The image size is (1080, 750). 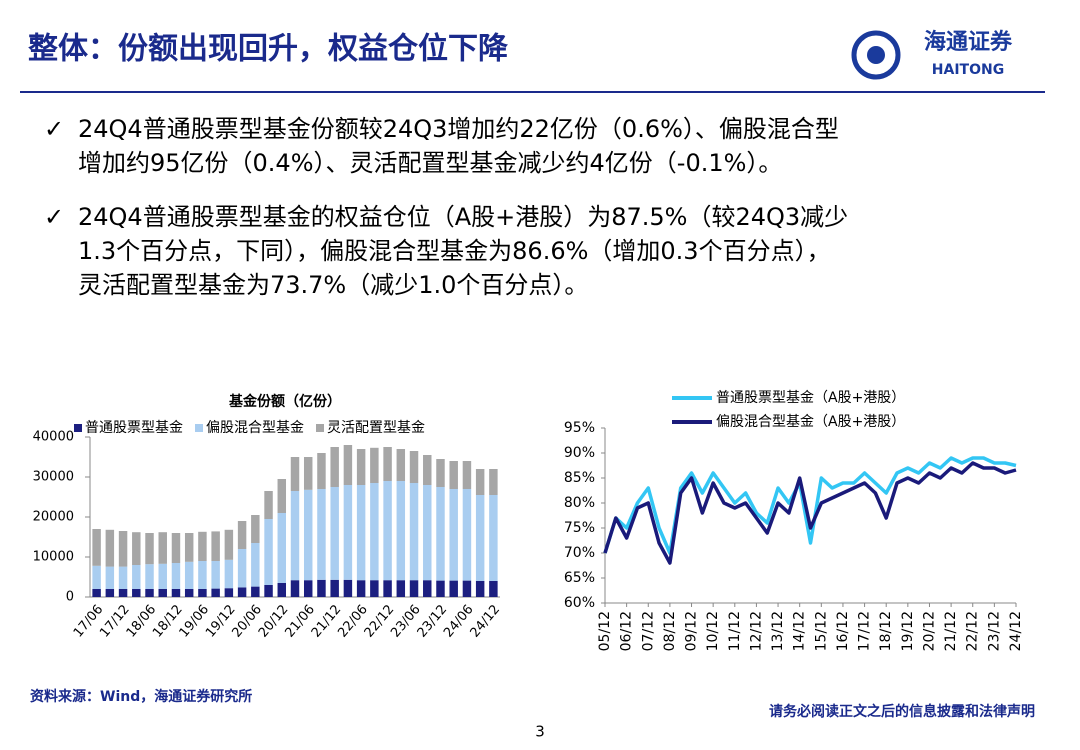 I want to click on x-tick-label: 19/12, so click(x=908, y=631).